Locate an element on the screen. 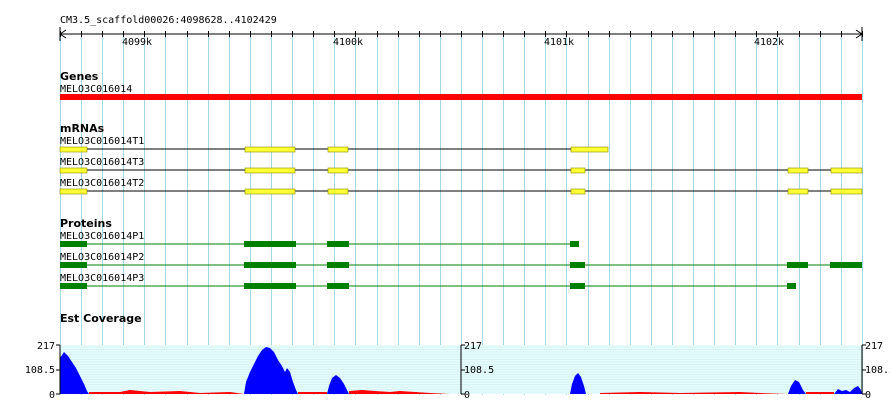  ruler-minor-ticks is located at coordinates (461, 34).